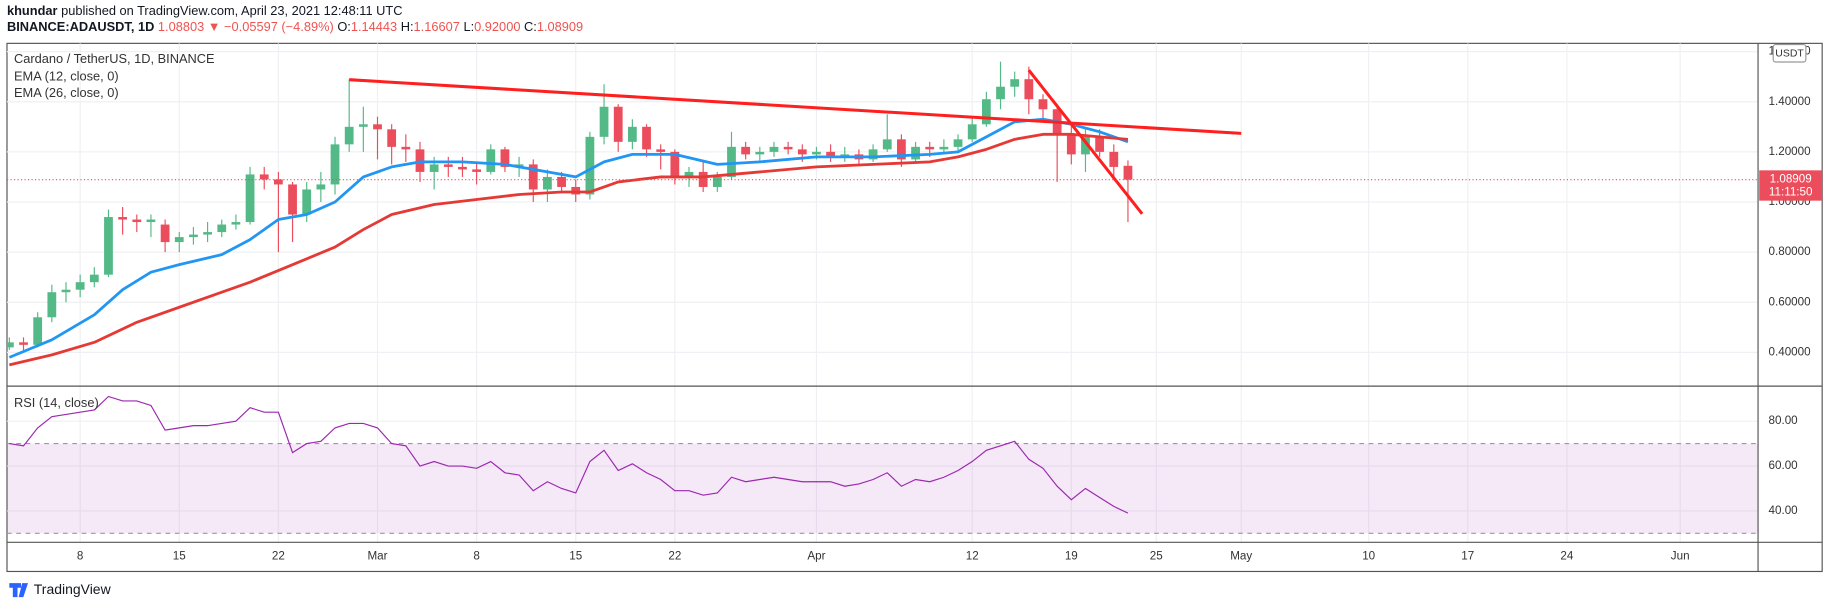 The image size is (1828, 609). What do you see at coordinates (1156, 555) in the screenshot?
I see `x-tick-label: 25` at bounding box center [1156, 555].